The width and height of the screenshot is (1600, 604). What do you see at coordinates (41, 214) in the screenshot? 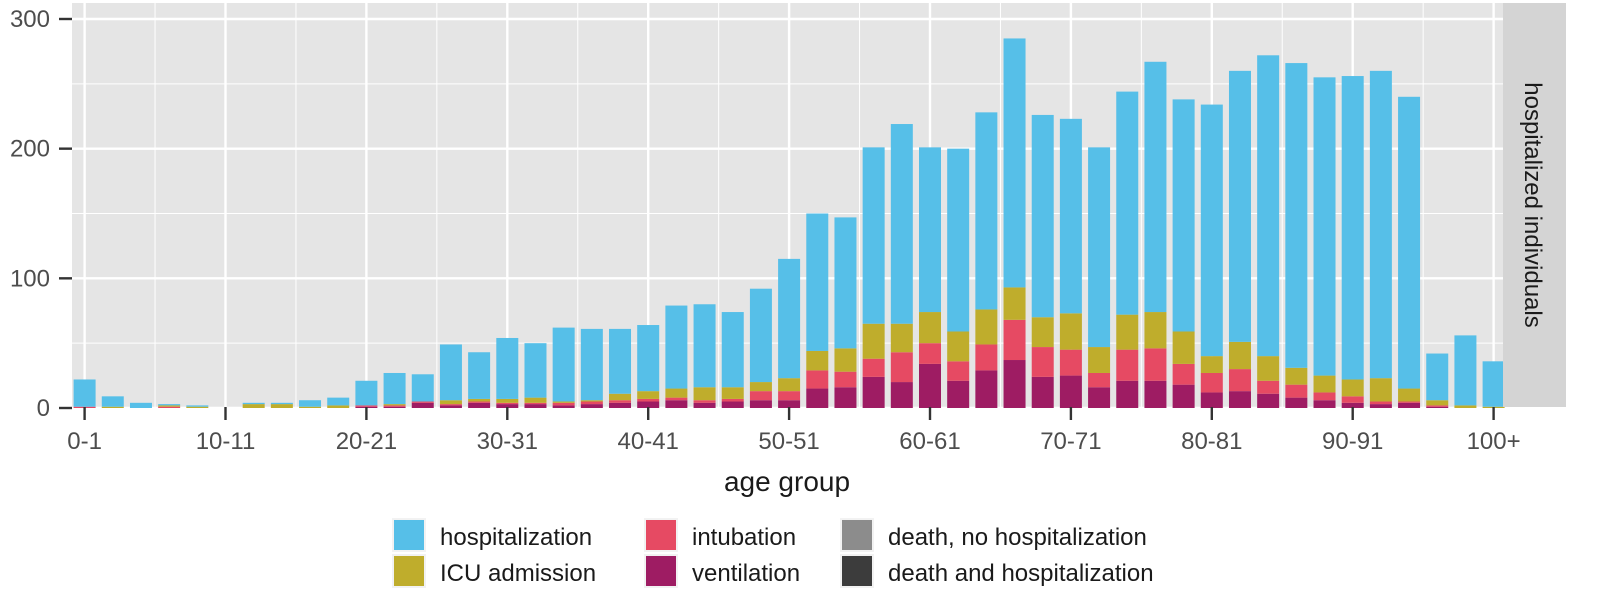
I see `y-axis: 0 100 200 300` at bounding box center [41, 214].